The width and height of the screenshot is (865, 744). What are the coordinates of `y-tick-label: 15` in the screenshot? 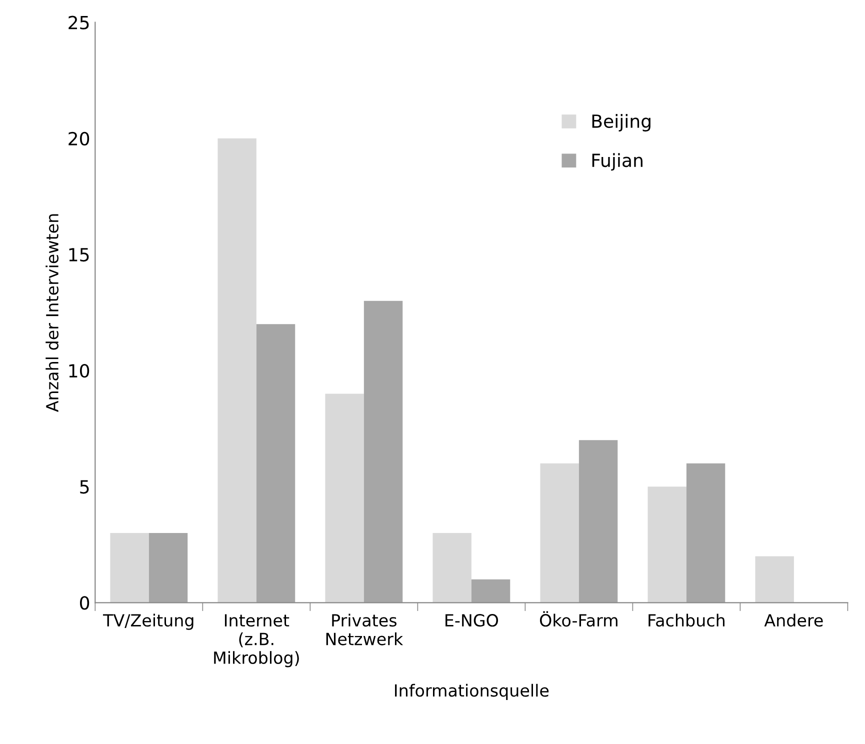 It's located at (79, 255).